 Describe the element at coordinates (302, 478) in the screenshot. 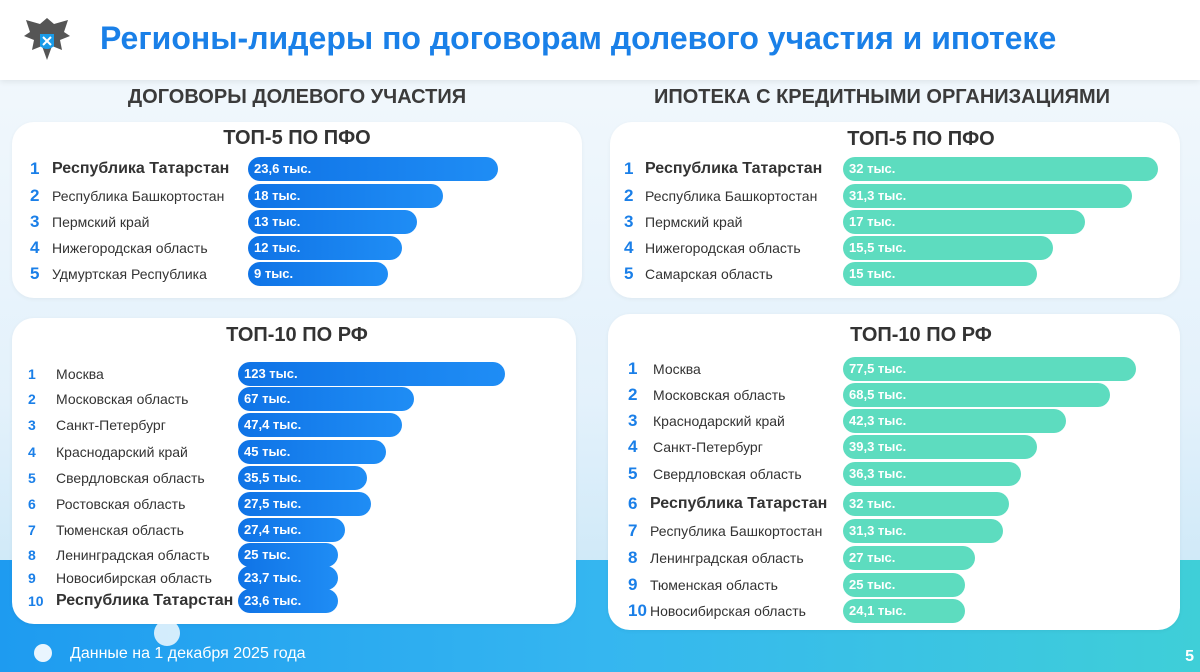

I see `ddu-top10-value-bar: 35,5 тыс.` at that location.